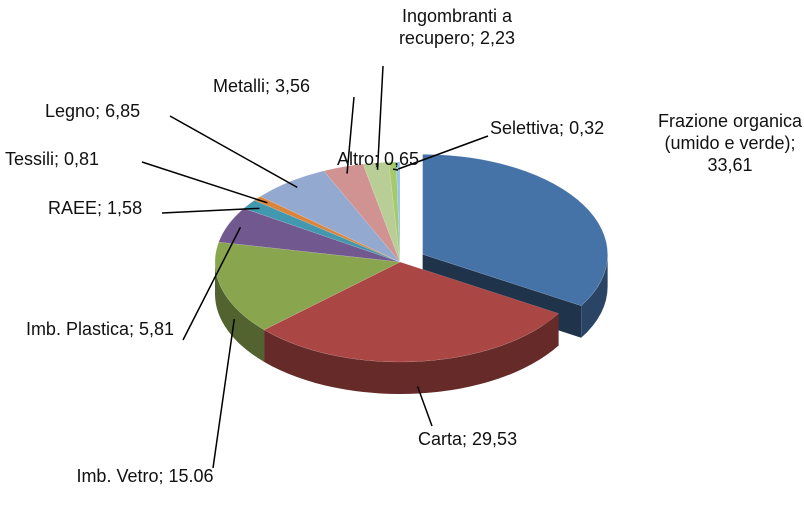 This screenshot has height=517, width=804. I want to click on data-label: Carta; 29,53, so click(498, 439).